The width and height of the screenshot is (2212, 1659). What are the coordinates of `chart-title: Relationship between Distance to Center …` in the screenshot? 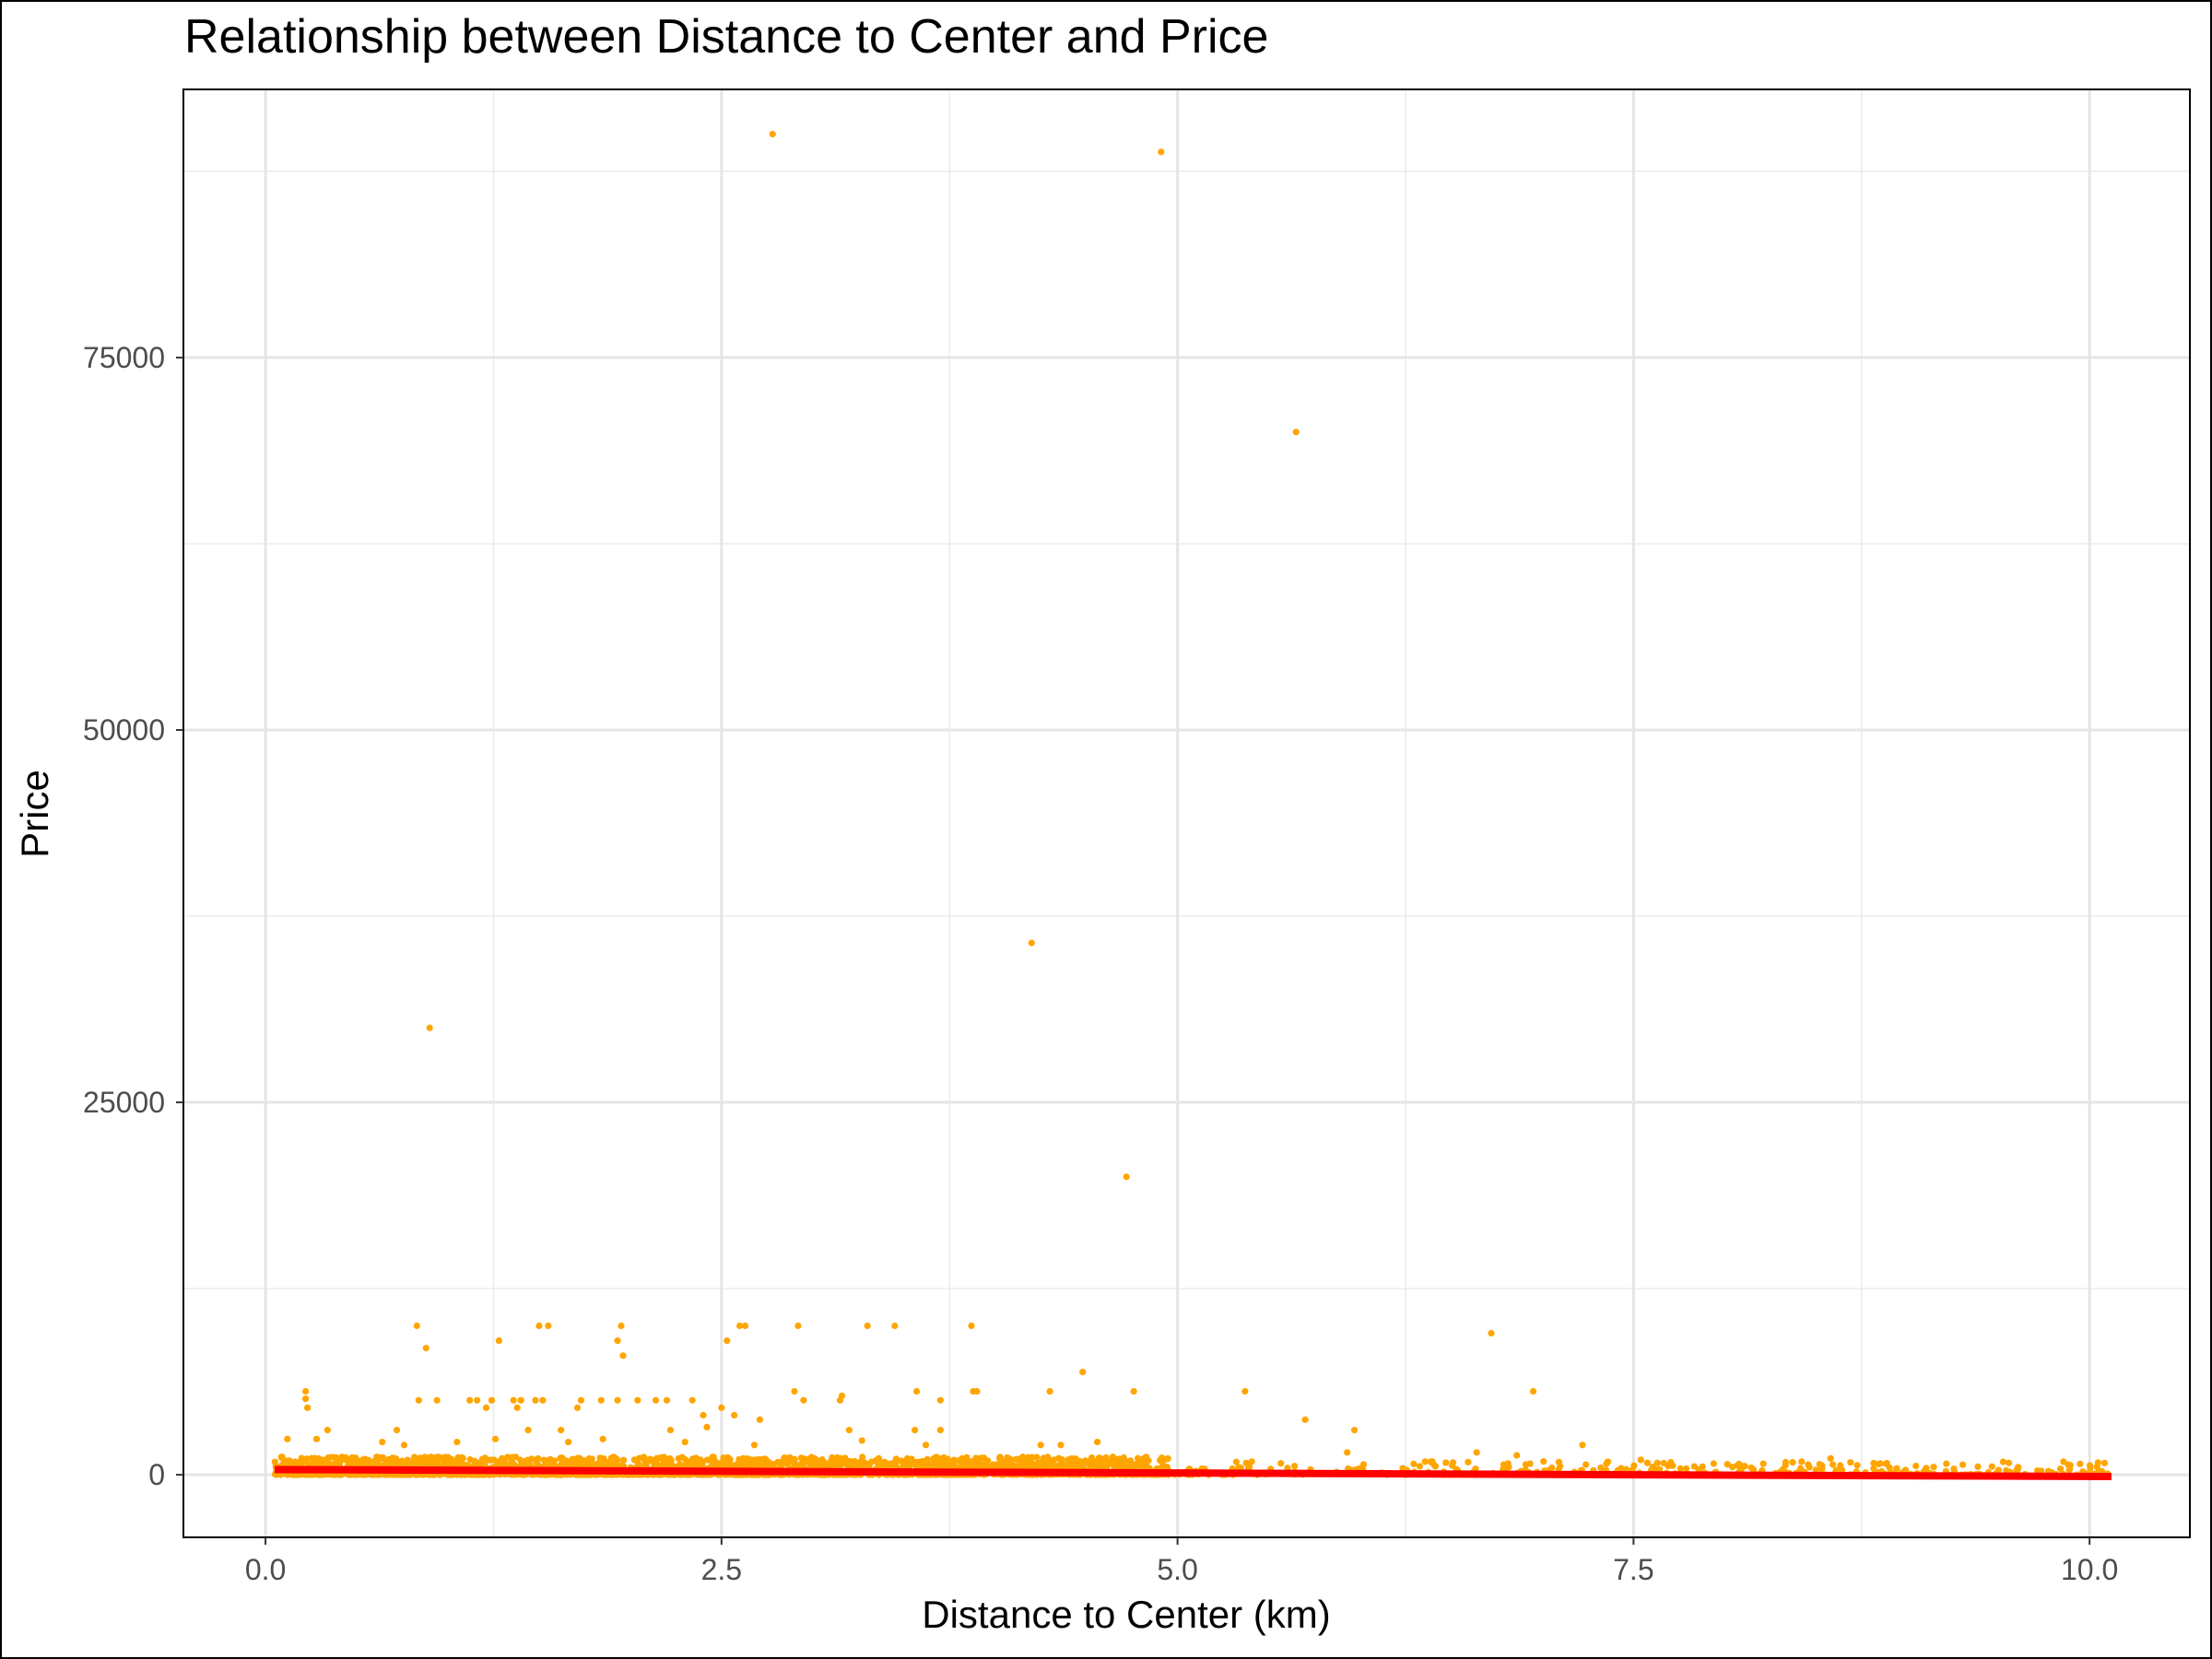 It's located at (726, 37).